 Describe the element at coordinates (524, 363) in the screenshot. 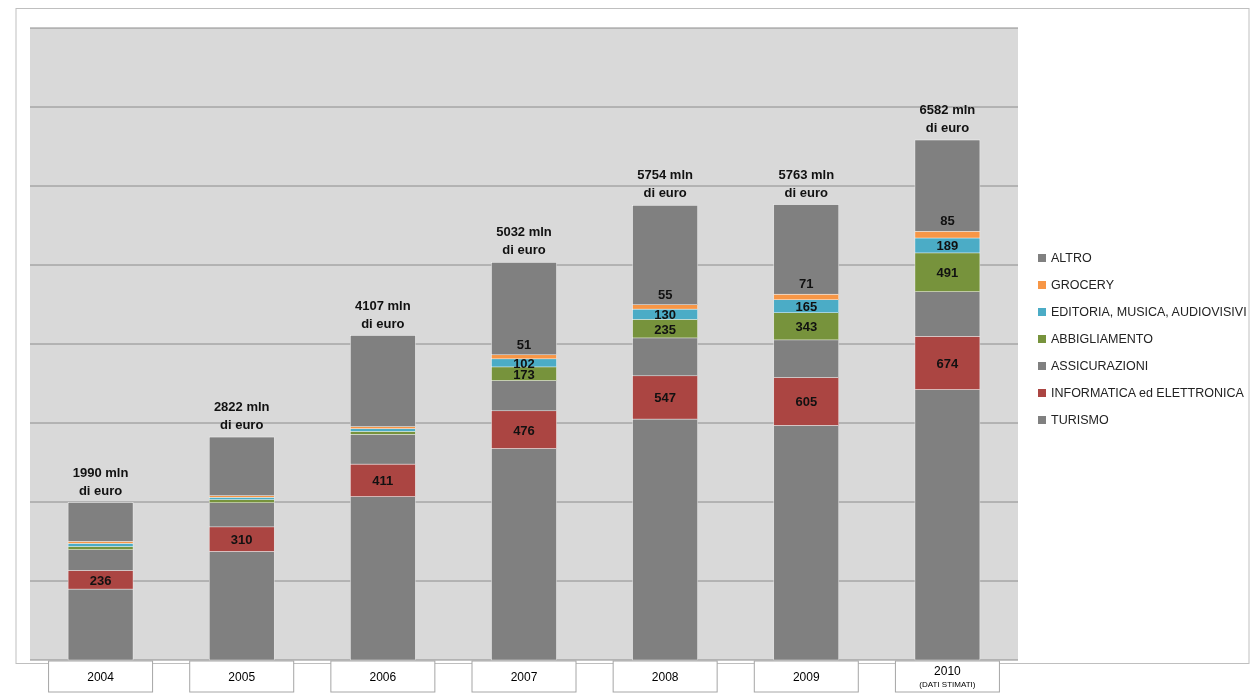

I see `data-label: 102` at that location.